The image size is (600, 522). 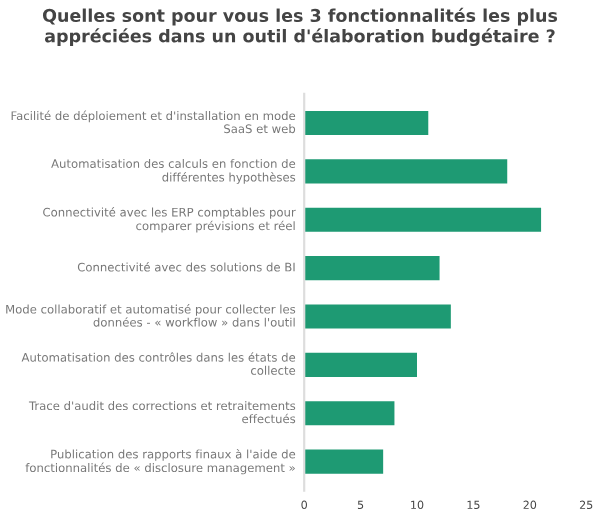 I want to click on chart-title: Quelles sont pour vous les 3 fonctionnalités les plus appréciées dans un outil d'élaboration budgétaire ?, so click(x=300, y=27).